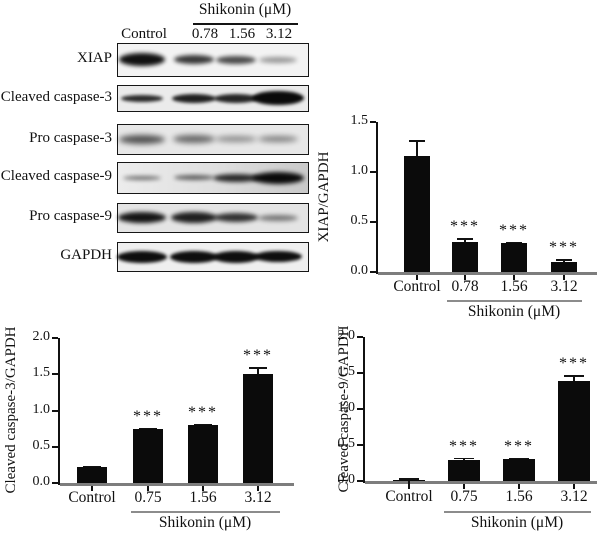 Image resolution: width=600 pixels, height=536 pixels. Describe the element at coordinates (94, 58) in the screenshot. I see `blot-row-label: XIAP` at that location.